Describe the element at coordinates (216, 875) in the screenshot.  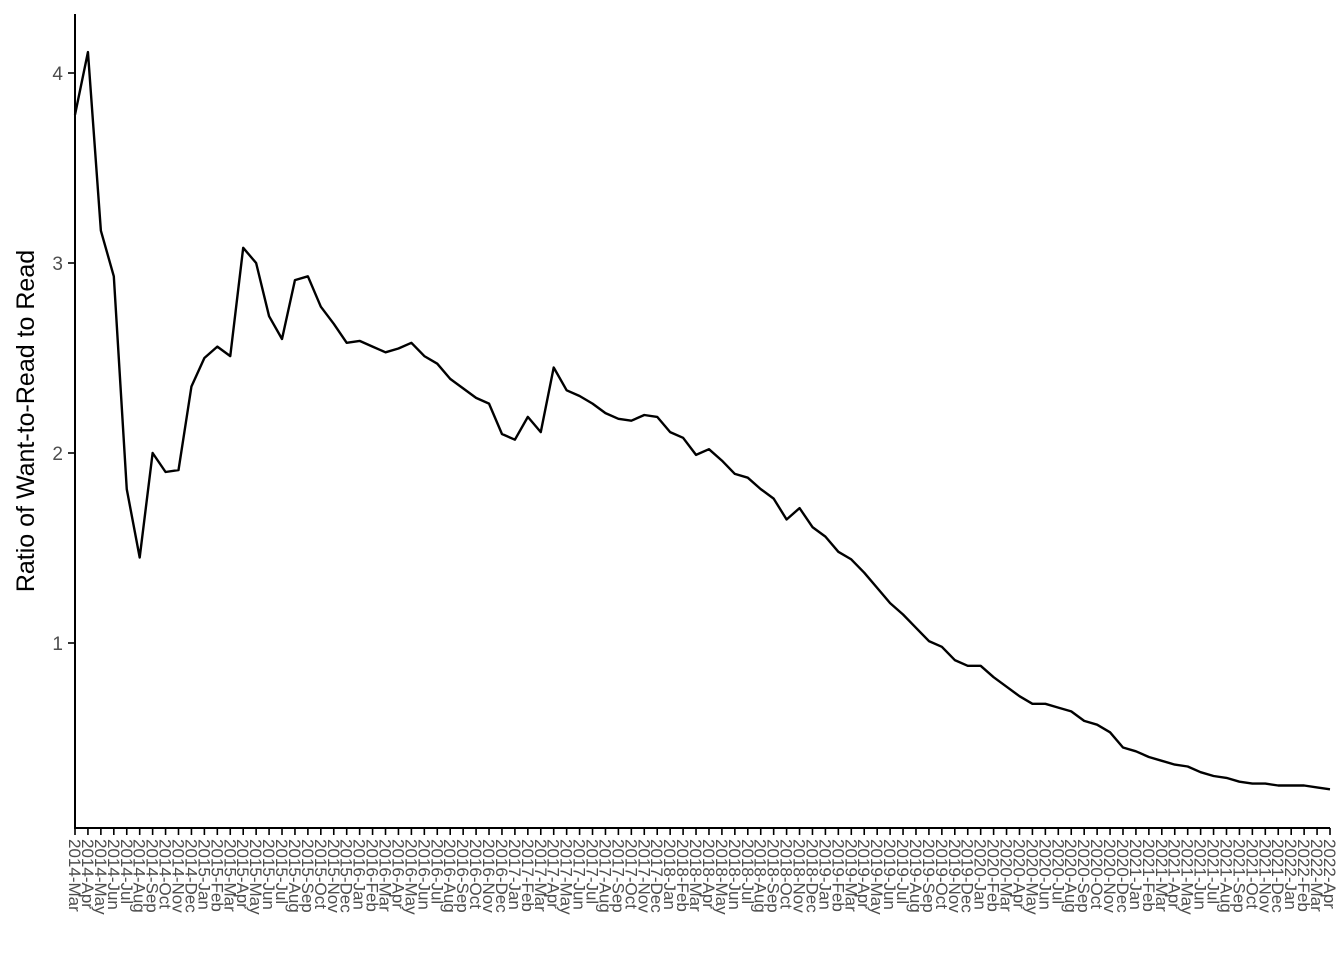
I see `x-tick-label: 2015-Feb` at that location.